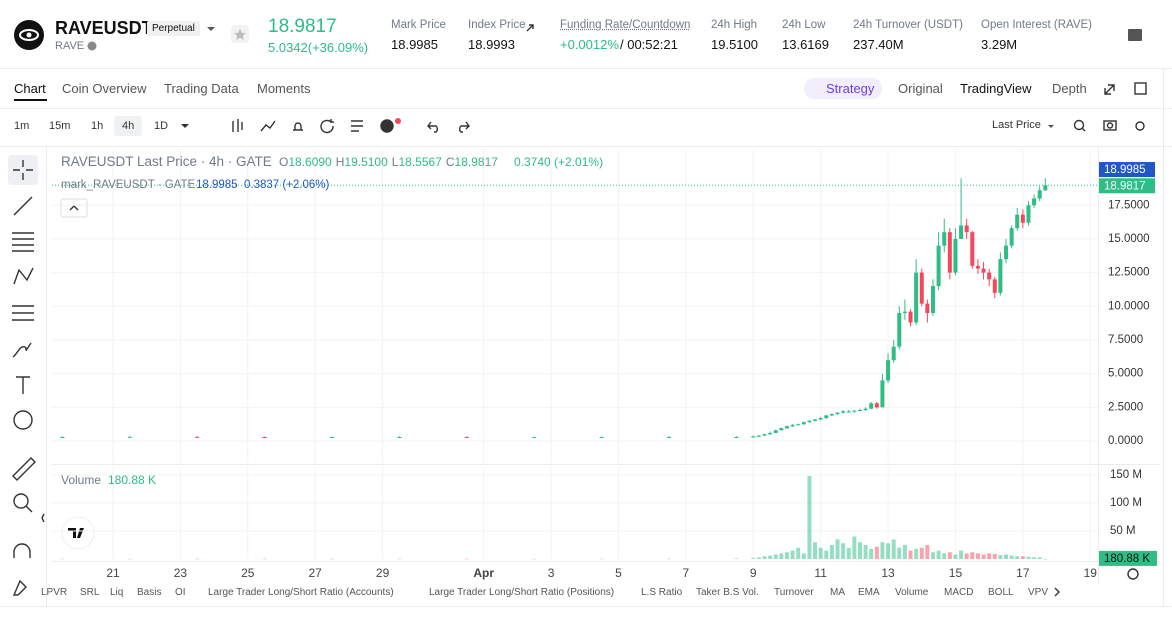 The width and height of the screenshot is (1172, 627). Describe the element at coordinates (104, 28) in the screenshot. I see `symbol: RAVEUSDT` at that location.